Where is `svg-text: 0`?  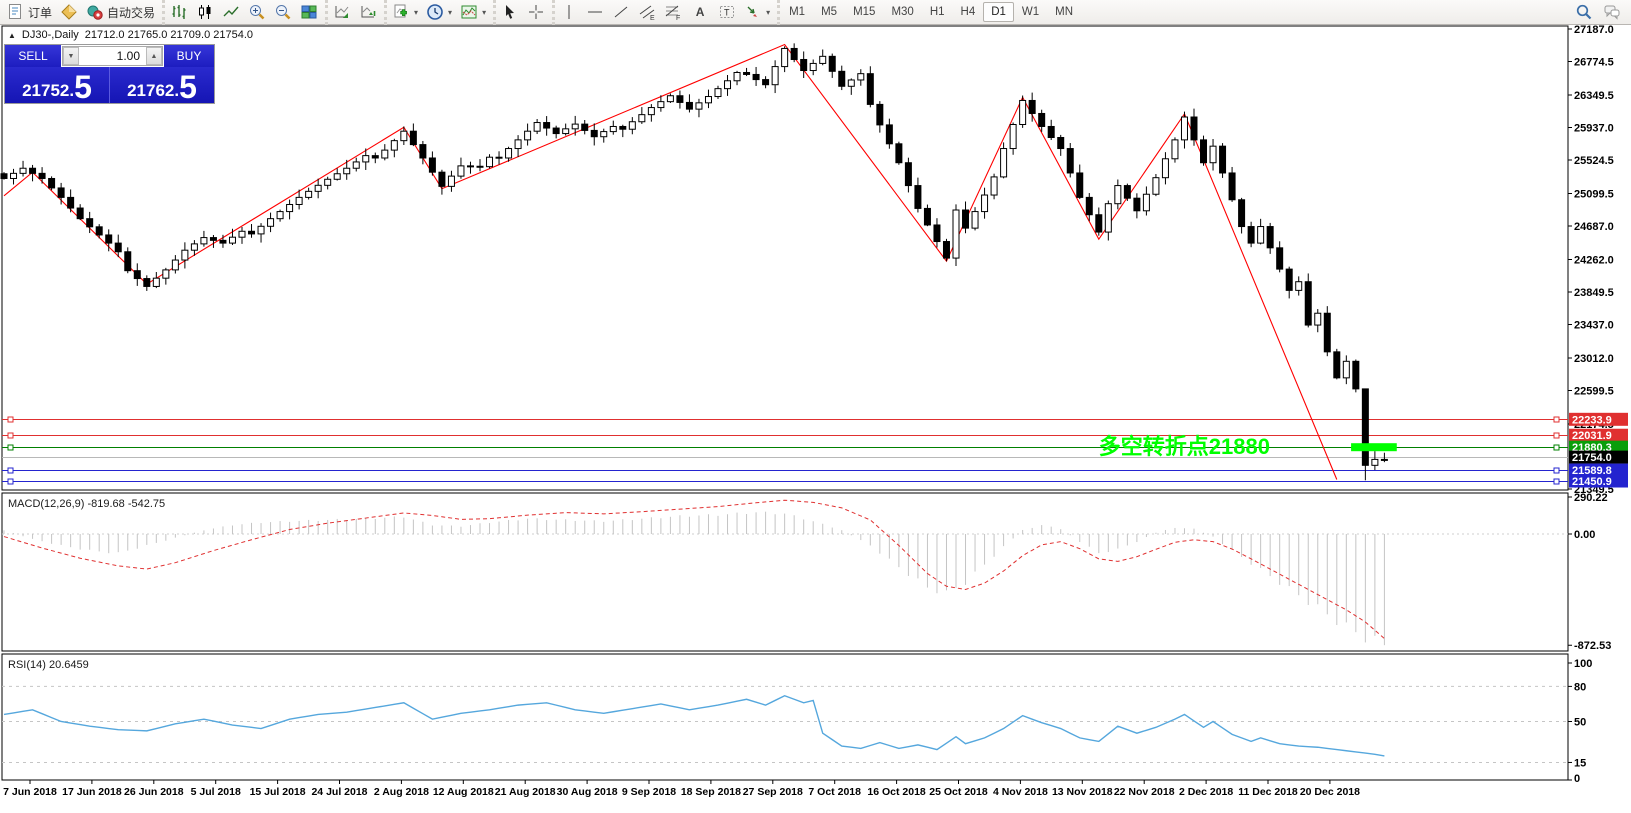
svg-text: 0 is located at coordinates (1577, 779).